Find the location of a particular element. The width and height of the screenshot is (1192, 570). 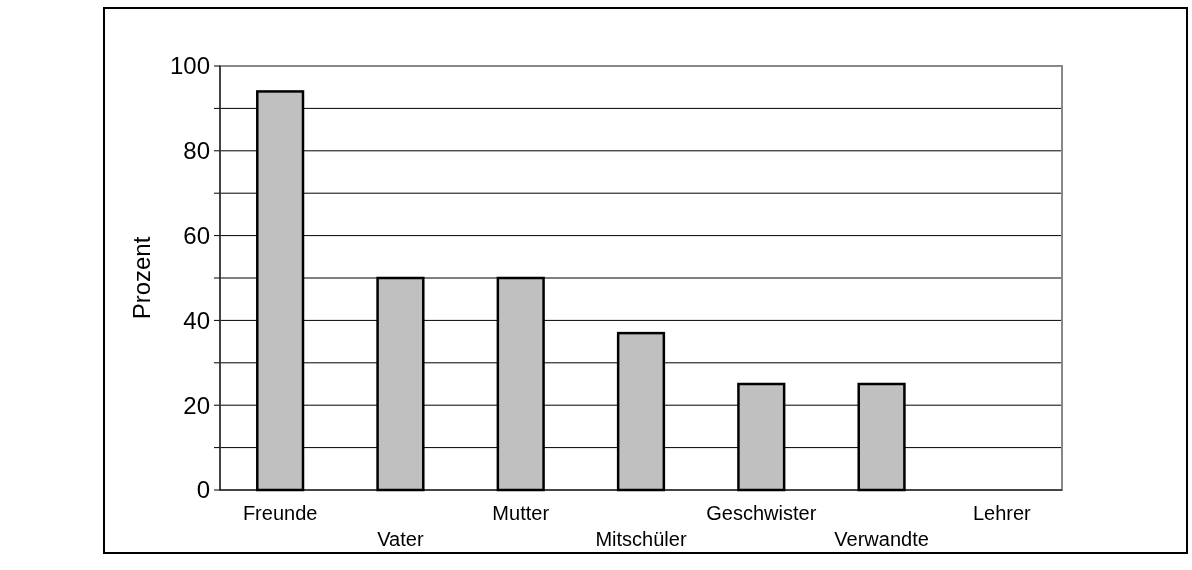

x-tick-label: Lehrer is located at coordinates (1002, 513).